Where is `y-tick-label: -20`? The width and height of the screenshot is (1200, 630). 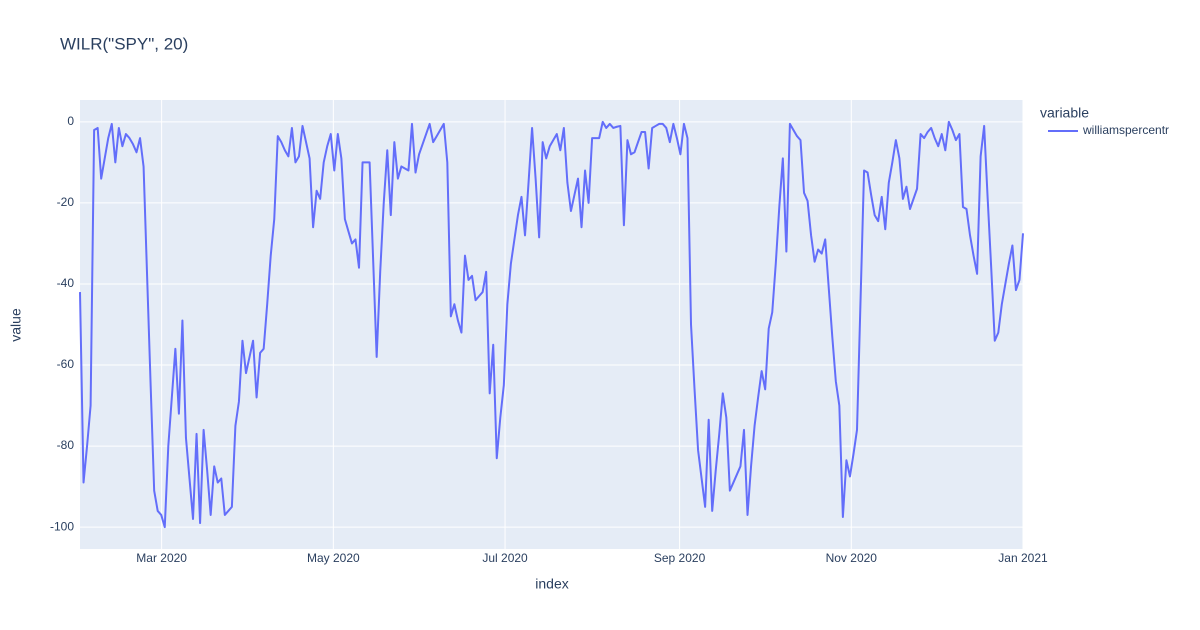
y-tick-label: -20 is located at coordinates (66, 202).